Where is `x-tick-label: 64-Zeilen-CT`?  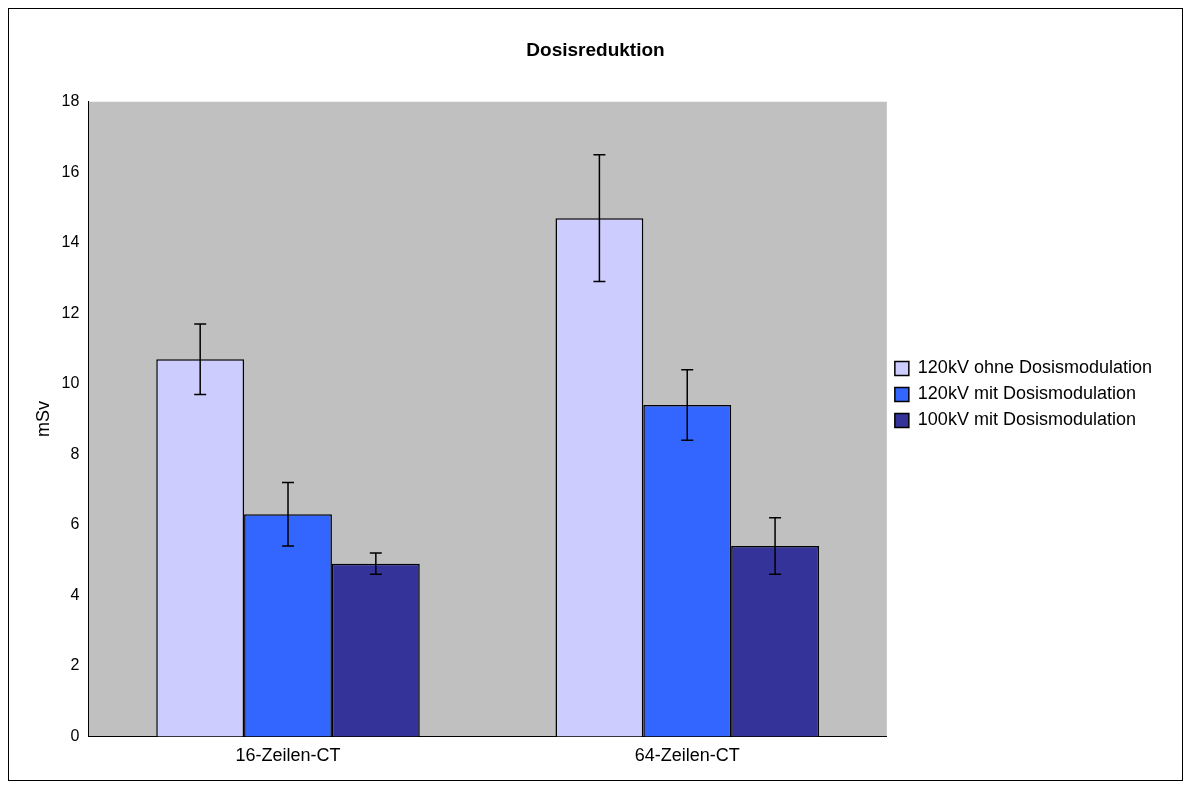
x-tick-label: 64-Zeilen-CT is located at coordinates (687, 755).